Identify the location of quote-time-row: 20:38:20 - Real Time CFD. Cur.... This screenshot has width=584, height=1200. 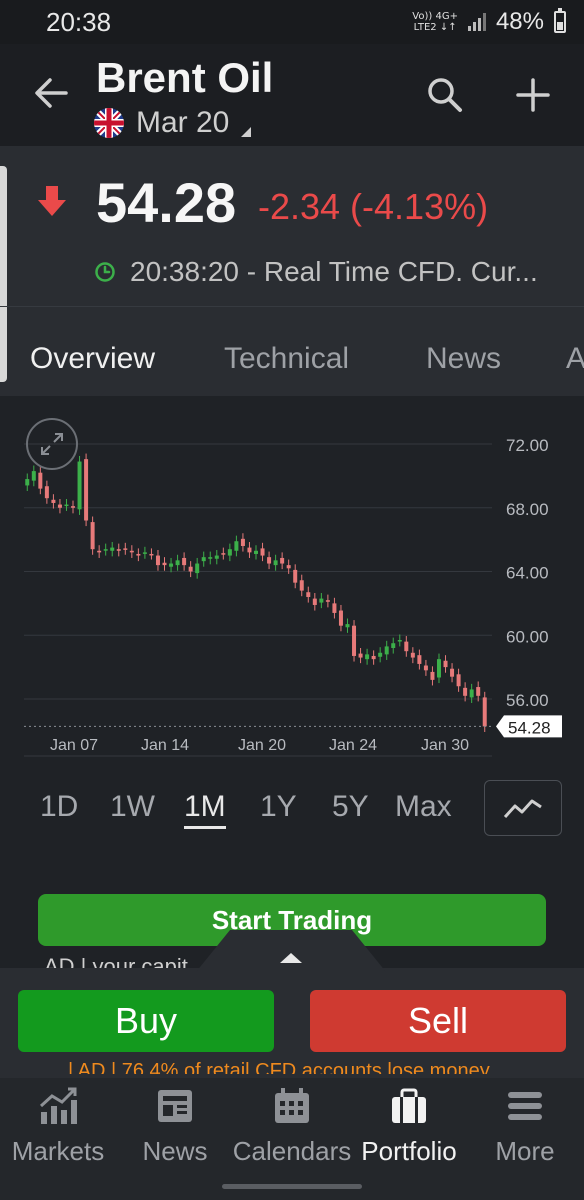
(316, 272).